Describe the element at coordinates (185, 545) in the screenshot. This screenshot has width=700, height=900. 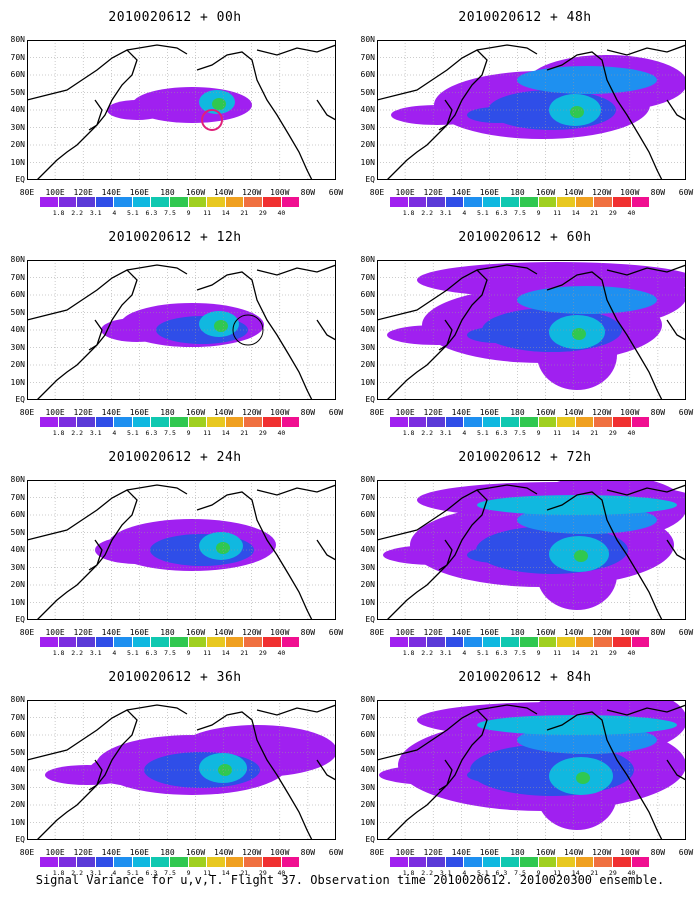
I see `variance-field` at that location.